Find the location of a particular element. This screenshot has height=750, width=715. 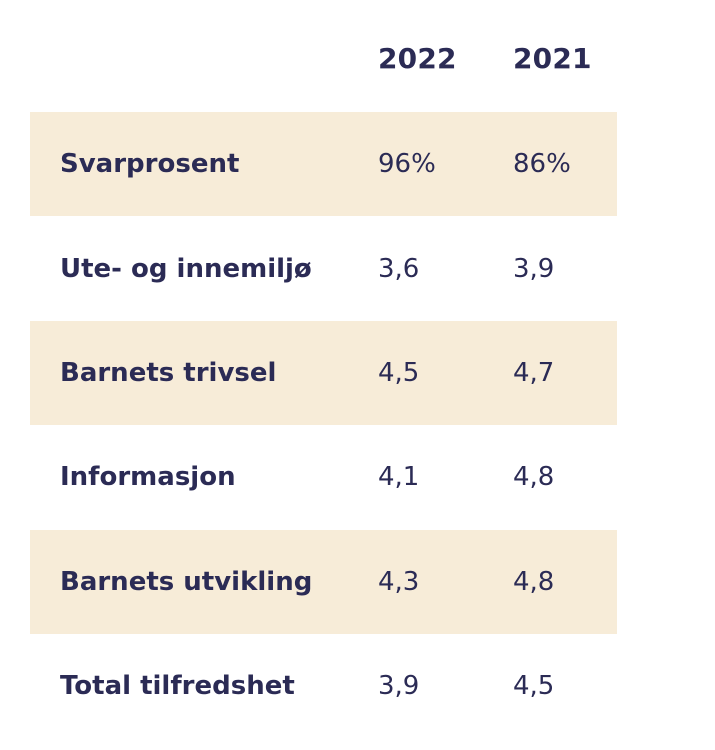

row-label: Svarprosent is located at coordinates (150, 164).